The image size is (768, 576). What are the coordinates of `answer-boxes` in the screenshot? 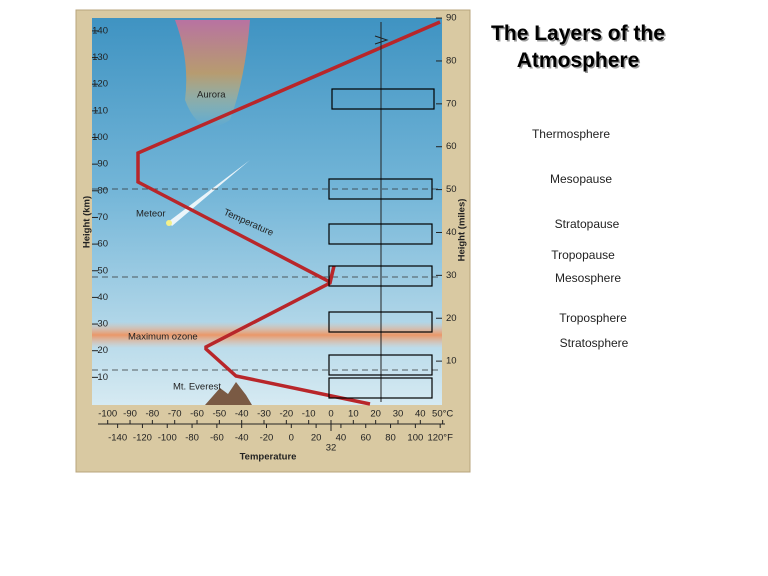 It's located at (381, 243).